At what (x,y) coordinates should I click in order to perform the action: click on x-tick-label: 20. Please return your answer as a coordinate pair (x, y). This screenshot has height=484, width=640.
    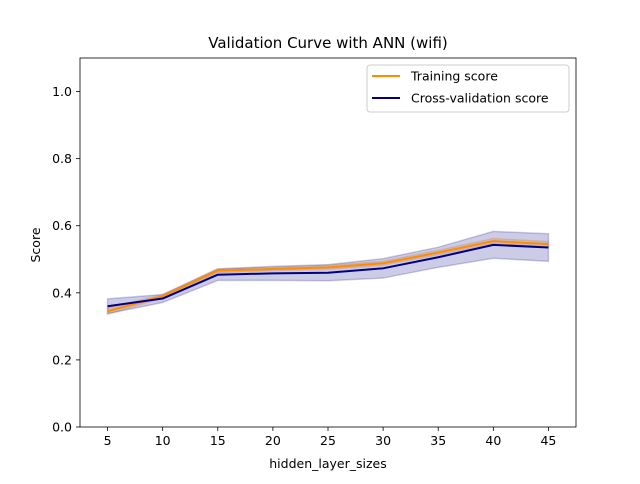
    Looking at the image, I should click on (273, 440).